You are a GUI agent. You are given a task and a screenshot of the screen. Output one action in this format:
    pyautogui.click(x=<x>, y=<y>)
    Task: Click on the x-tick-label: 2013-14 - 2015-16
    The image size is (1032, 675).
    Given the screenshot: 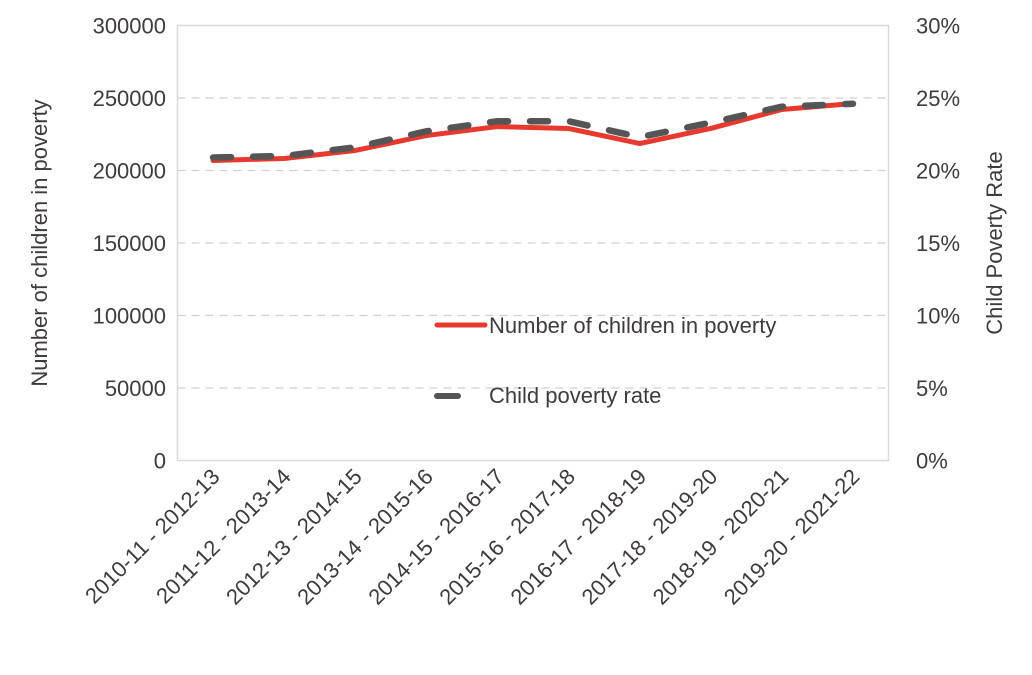 What is the action you would take?
    pyautogui.click(x=365, y=537)
    